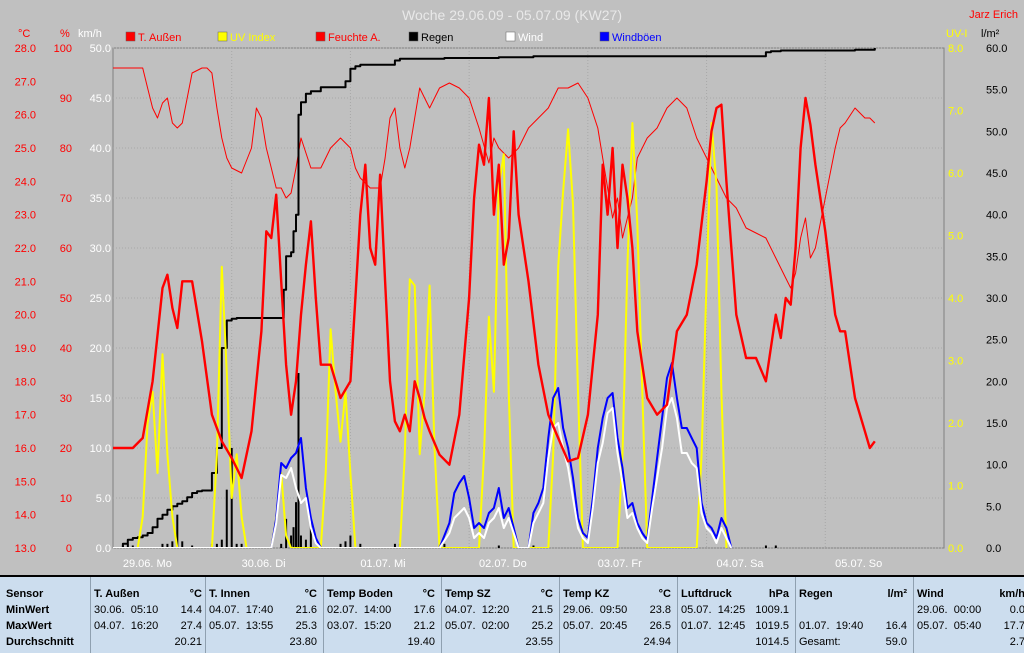 This screenshot has width=1024, height=653. What do you see at coordinates (660, 610) in the screenshot?
I see `stats-min-value: 23.8` at bounding box center [660, 610].